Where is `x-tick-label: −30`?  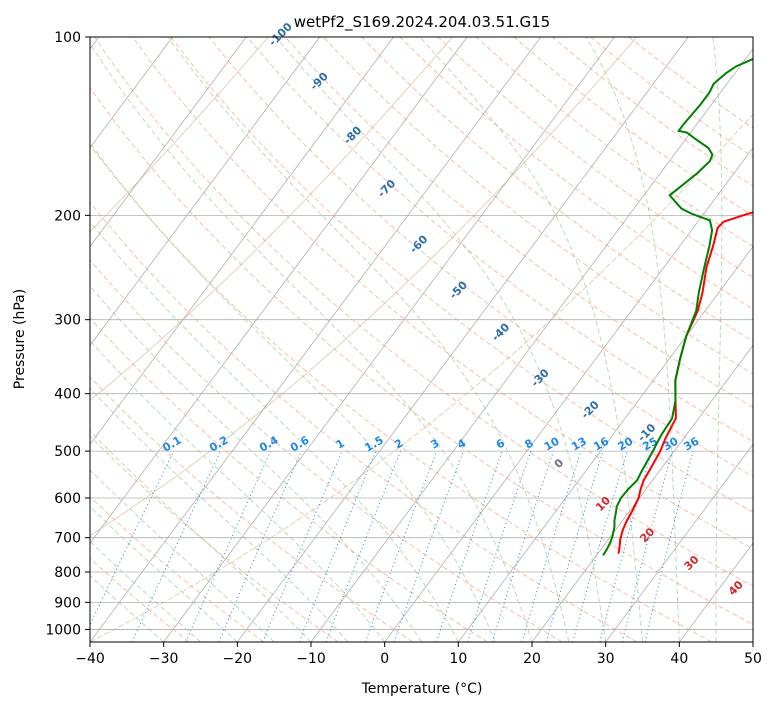 x-tick-label: −30 is located at coordinates (164, 659).